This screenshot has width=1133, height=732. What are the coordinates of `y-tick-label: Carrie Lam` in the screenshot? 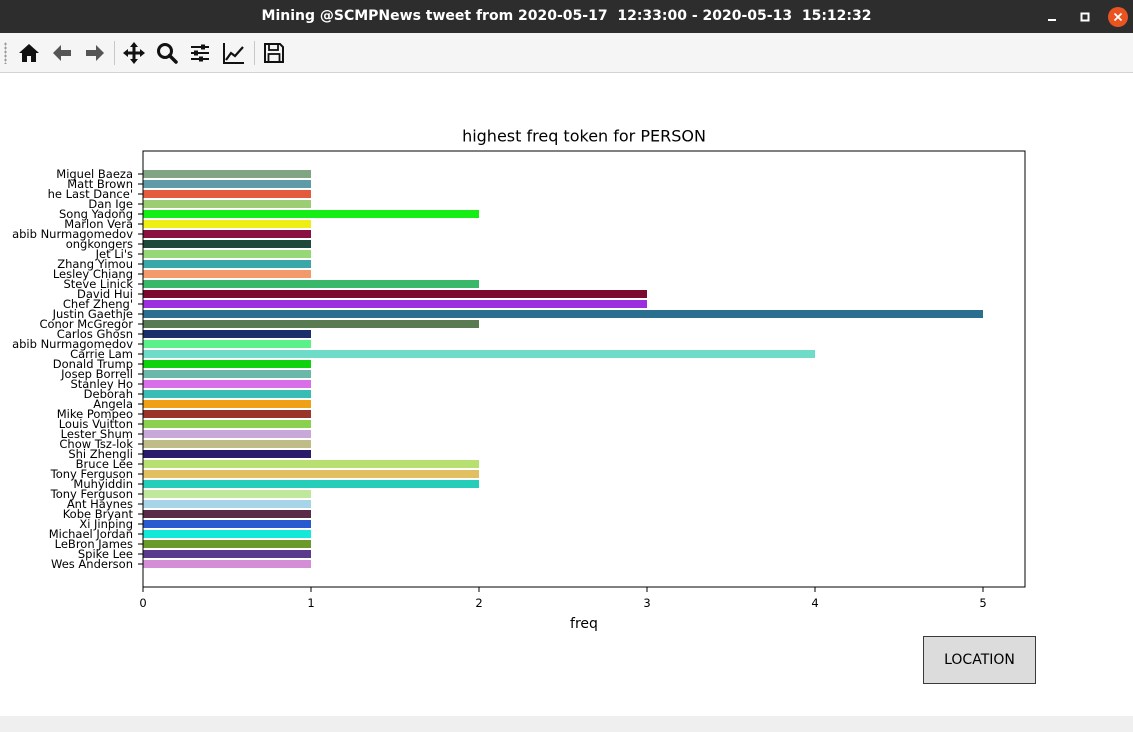 It's located at (101, 354).